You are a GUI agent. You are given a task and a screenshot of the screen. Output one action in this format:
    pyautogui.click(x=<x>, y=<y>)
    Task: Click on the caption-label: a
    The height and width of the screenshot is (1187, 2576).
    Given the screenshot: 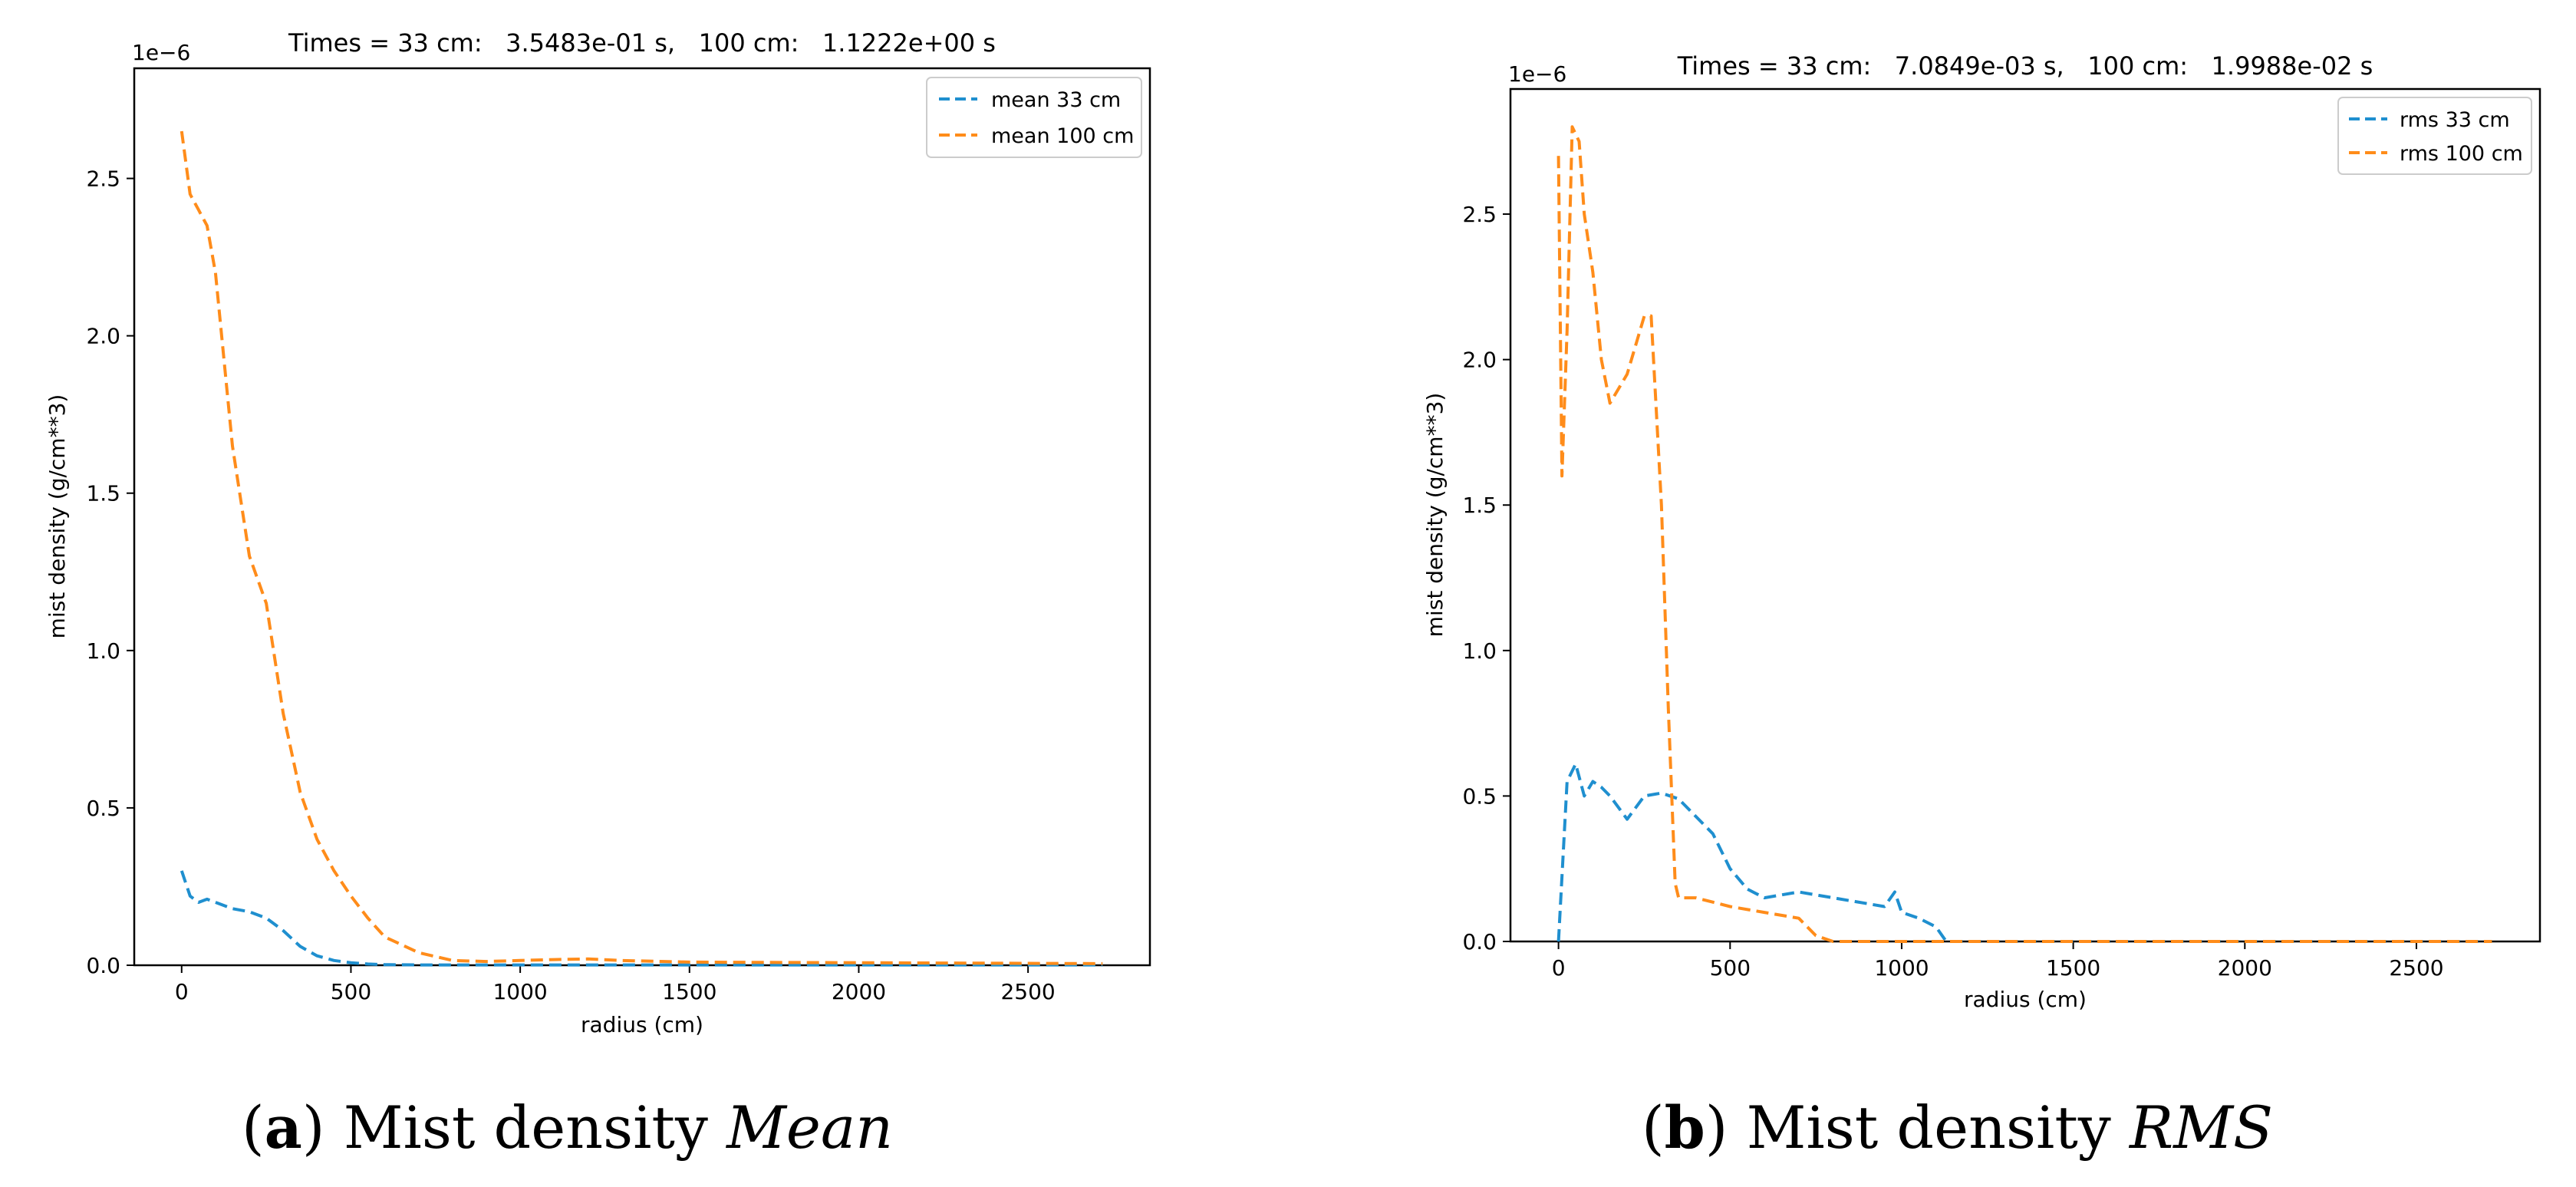 What is the action you would take?
    pyautogui.click(x=283, y=1128)
    